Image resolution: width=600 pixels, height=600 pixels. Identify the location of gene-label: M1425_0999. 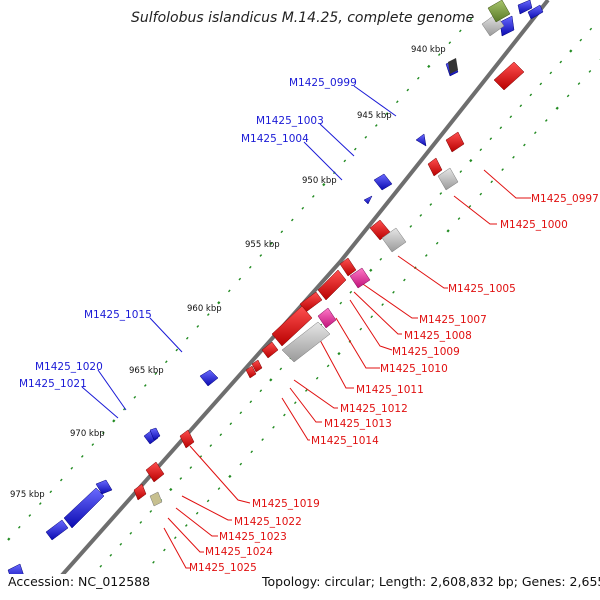
(323, 83).